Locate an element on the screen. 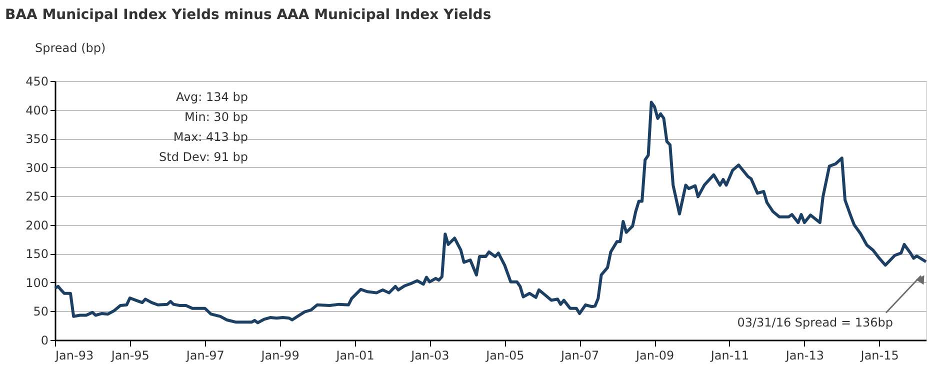  y-tick-label: 200 is located at coordinates (37, 225).